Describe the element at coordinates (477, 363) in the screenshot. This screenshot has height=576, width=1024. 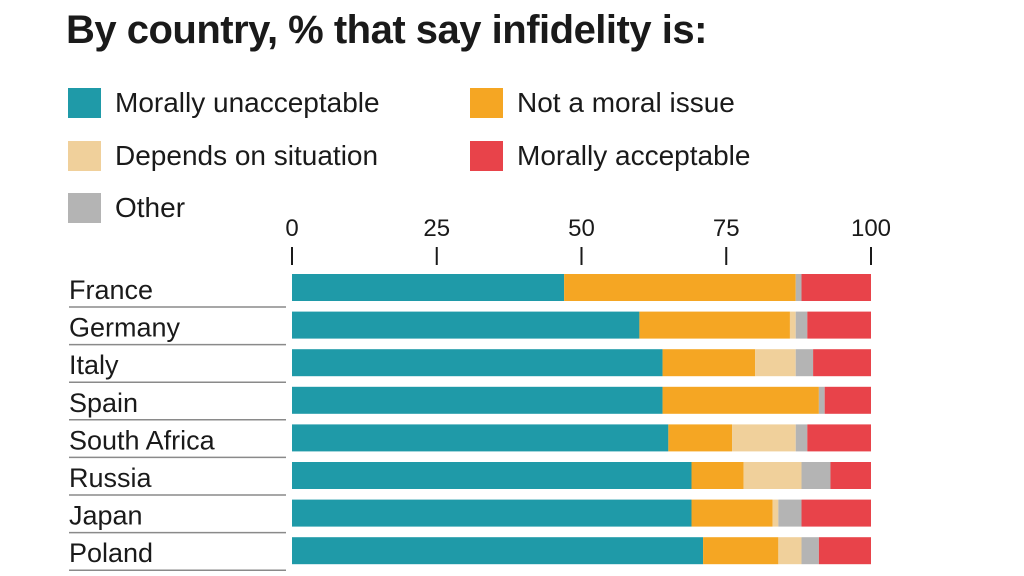
I see `bar-italy-morally-unacceptable` at that location.